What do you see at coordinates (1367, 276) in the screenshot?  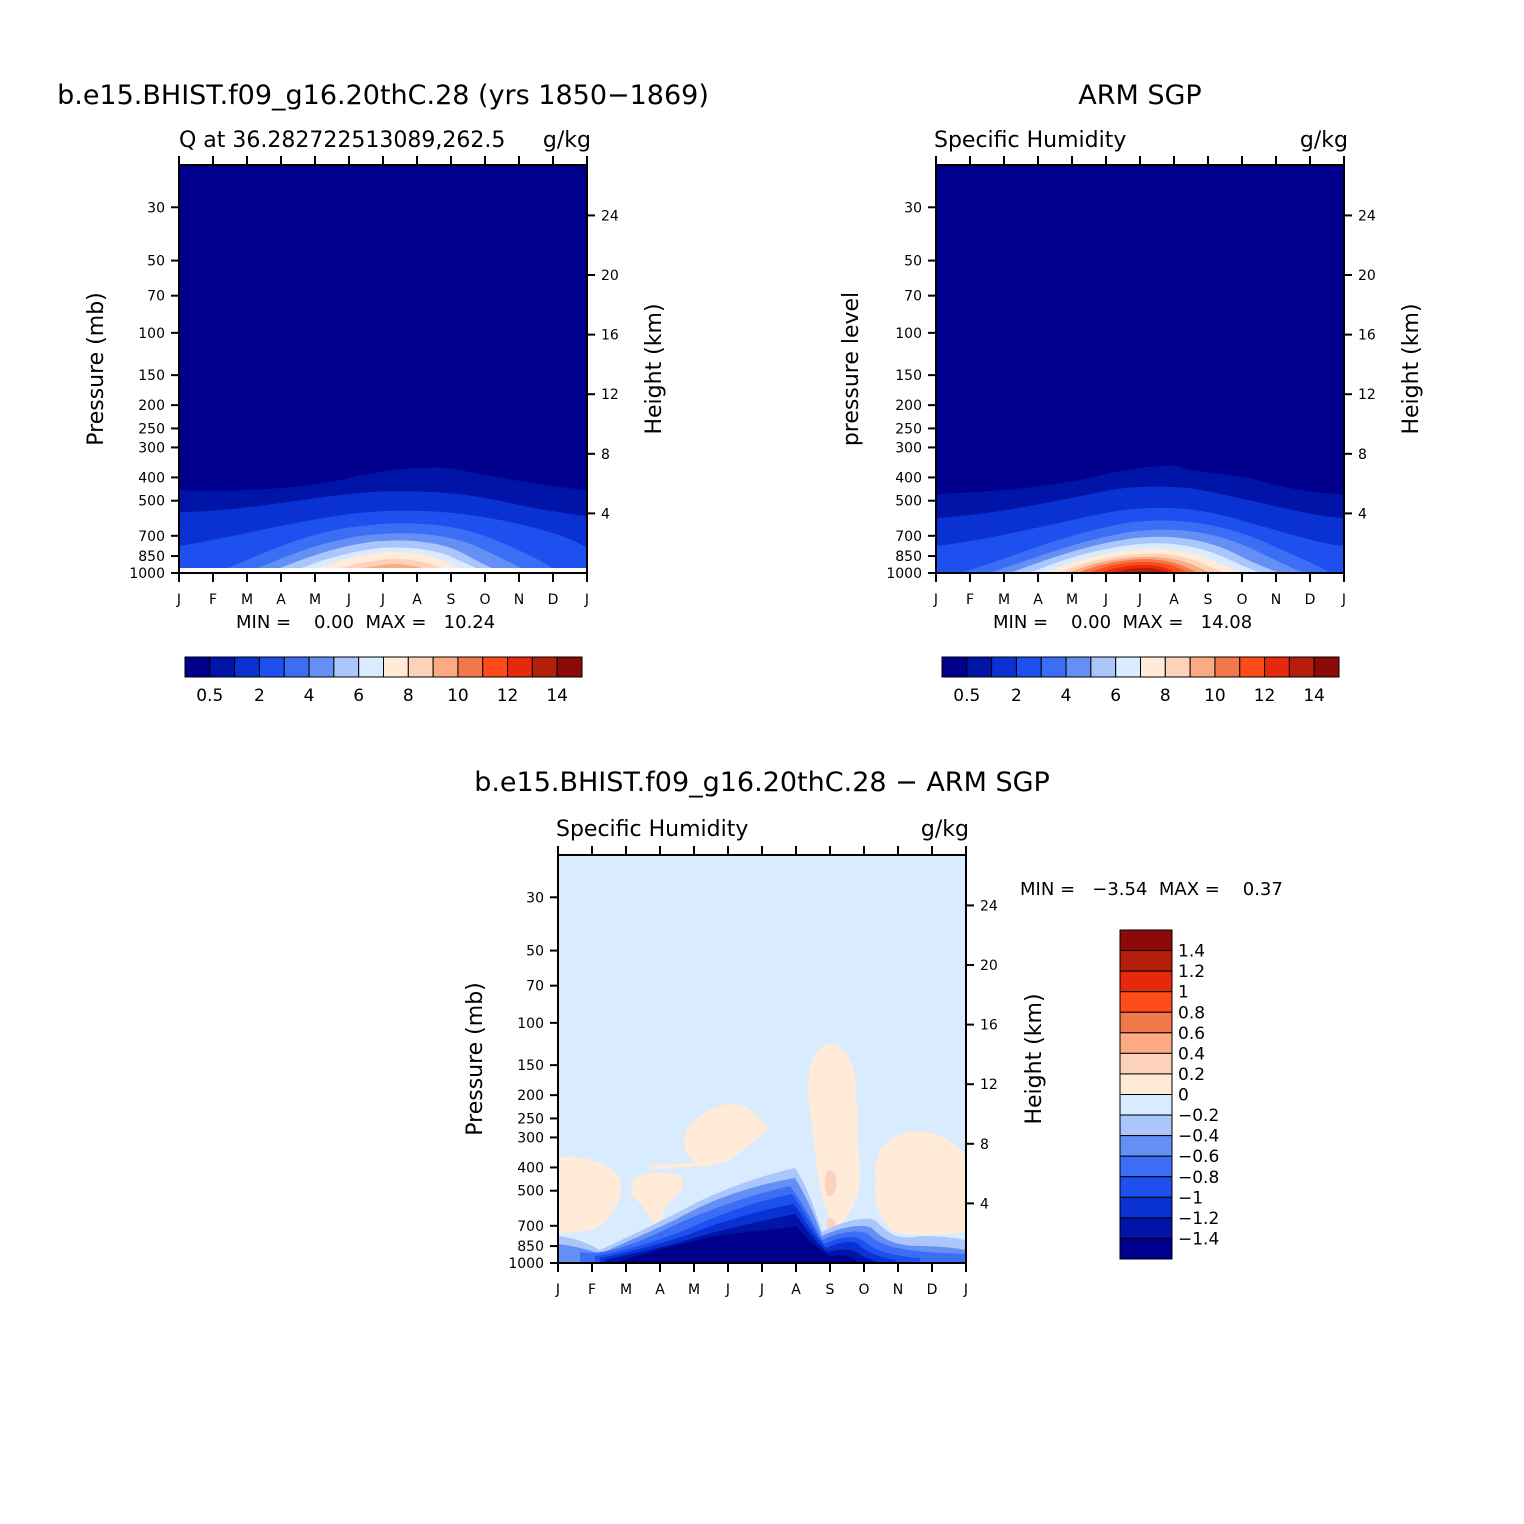 I see `y-right-tick-label: 20` at bounding box center [1367, 276].